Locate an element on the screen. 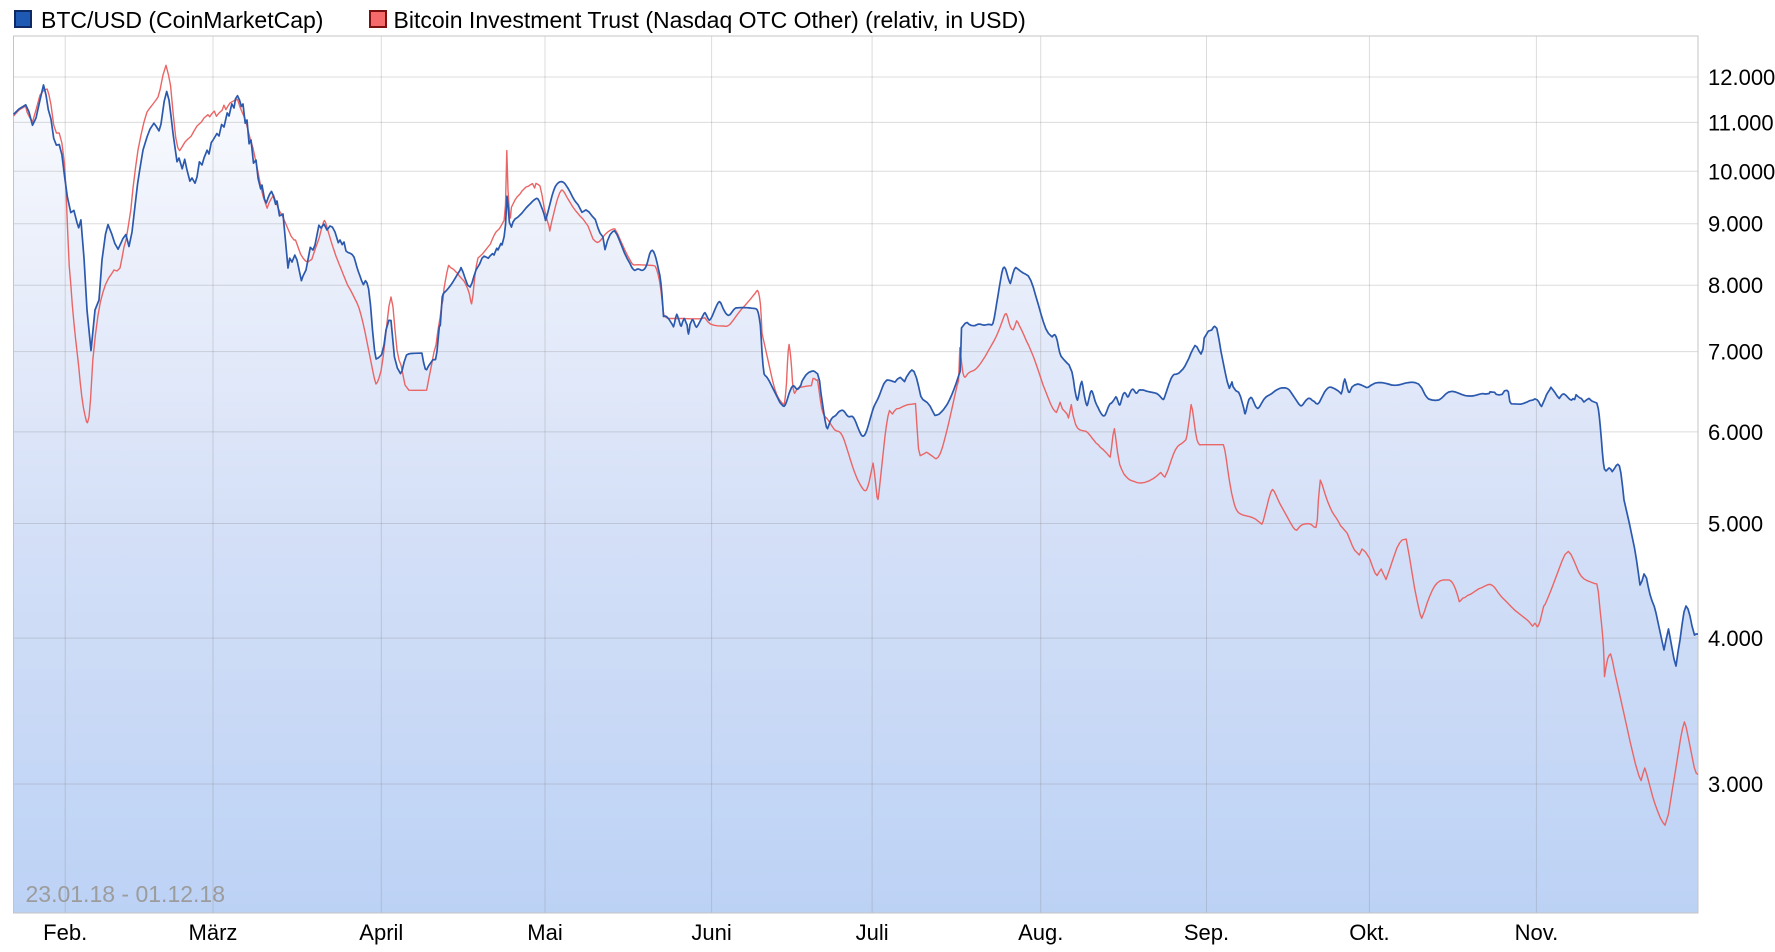 This screenshot has width=1775, height=952. svg-text: 8.000 is located at coordinates (1735, 285).